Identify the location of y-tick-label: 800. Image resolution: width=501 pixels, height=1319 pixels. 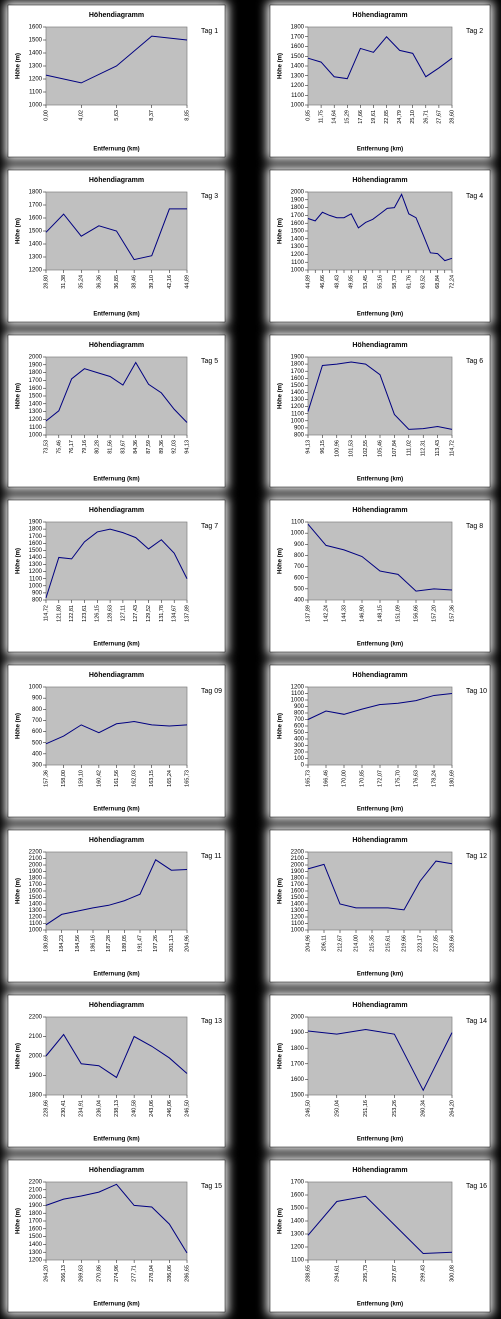
(299, 714).